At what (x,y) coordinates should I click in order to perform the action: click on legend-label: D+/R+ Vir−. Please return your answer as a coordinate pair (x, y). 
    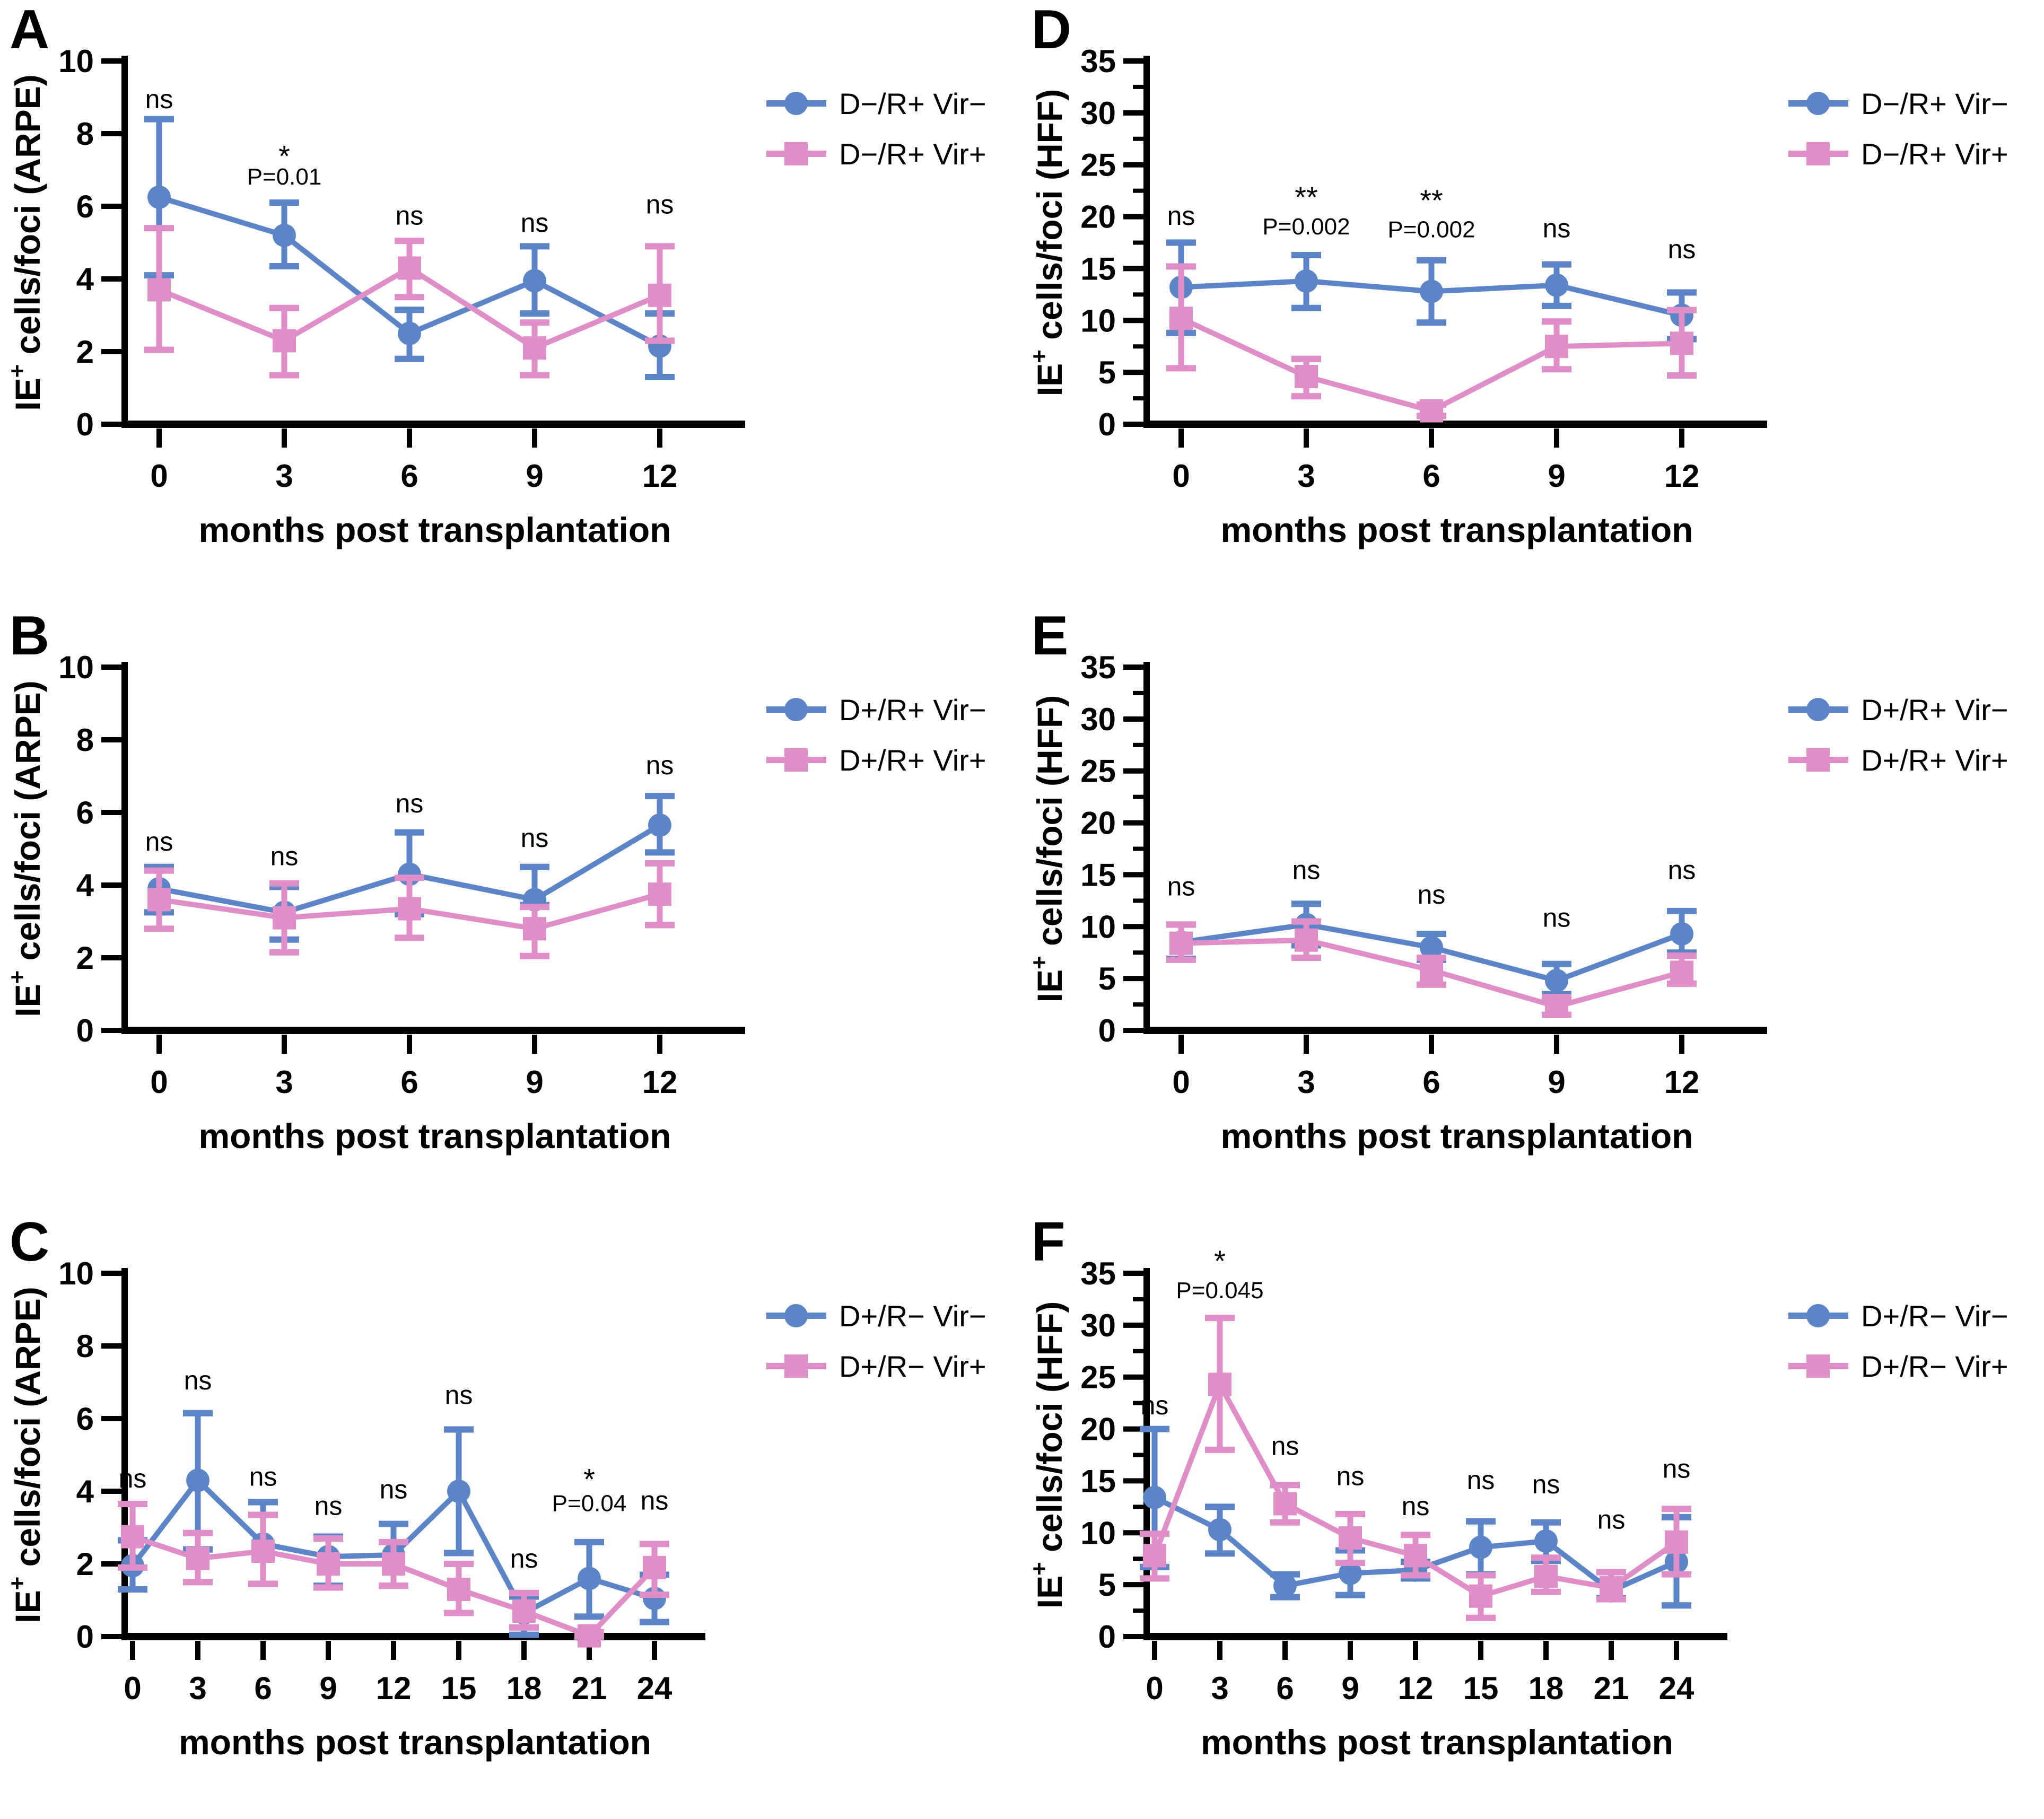
    Looking at the image, I should click on (912, 710).